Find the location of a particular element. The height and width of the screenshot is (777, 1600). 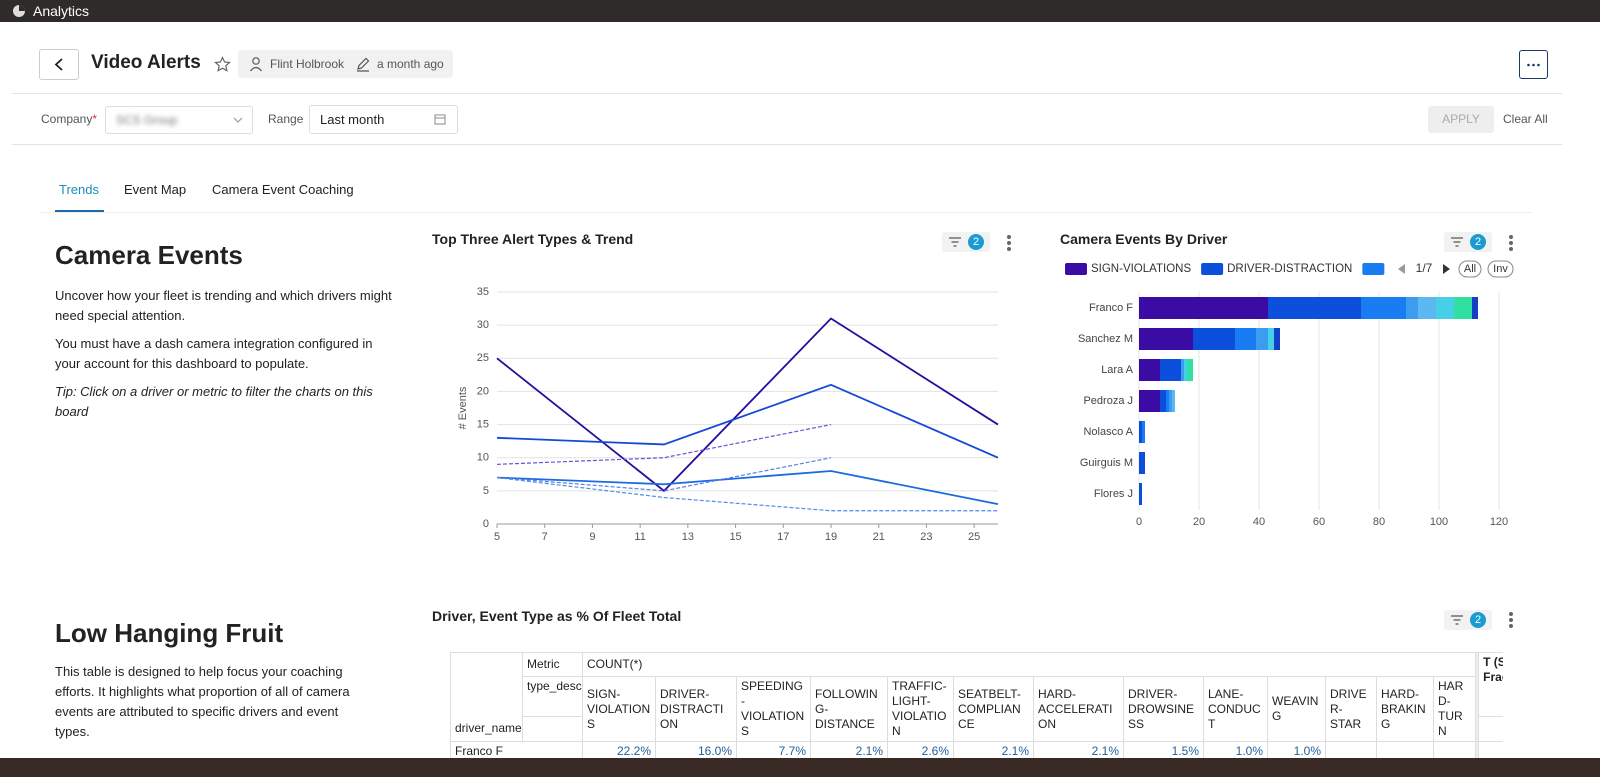

empty-cell is located at coordinates (552, 729).